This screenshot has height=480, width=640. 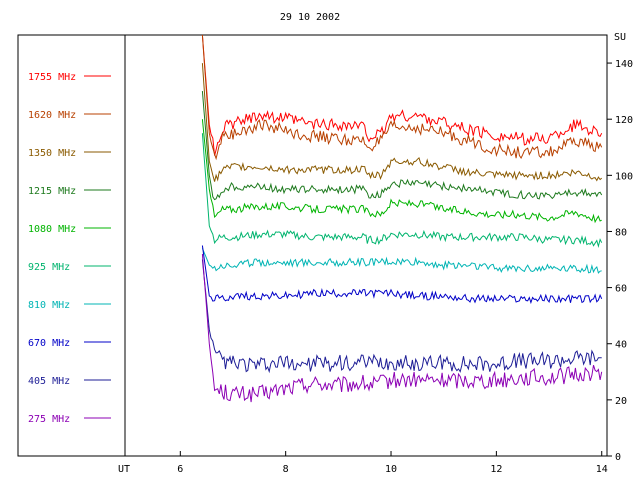 What do you see at coordinates (624, 64) in the screenshot?
I see `y-tick-label: 140` at bounding box center [624, 64].